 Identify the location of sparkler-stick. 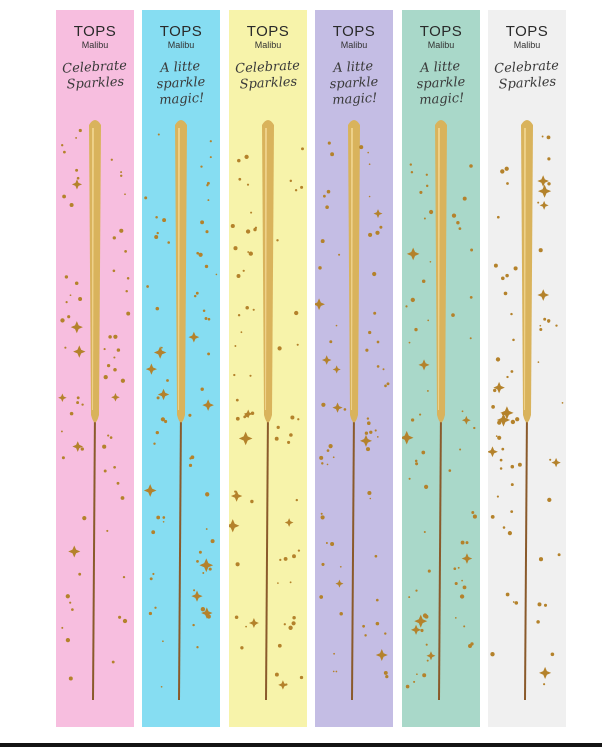
(181, 271).